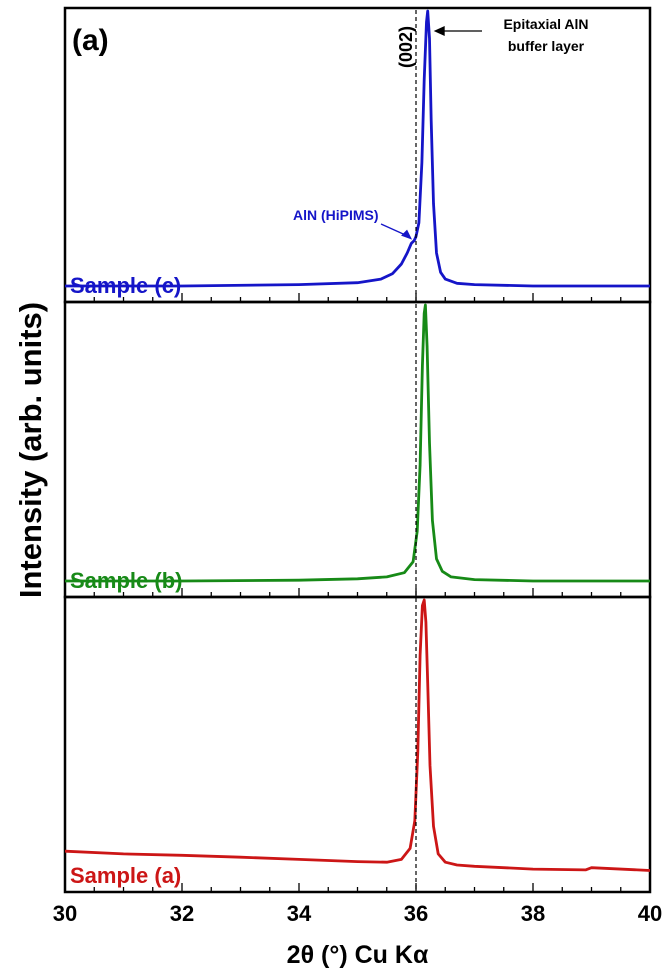 This screenshot has width=668, height=978. I want to click on reference-label-002: (002), so click(406, 47).